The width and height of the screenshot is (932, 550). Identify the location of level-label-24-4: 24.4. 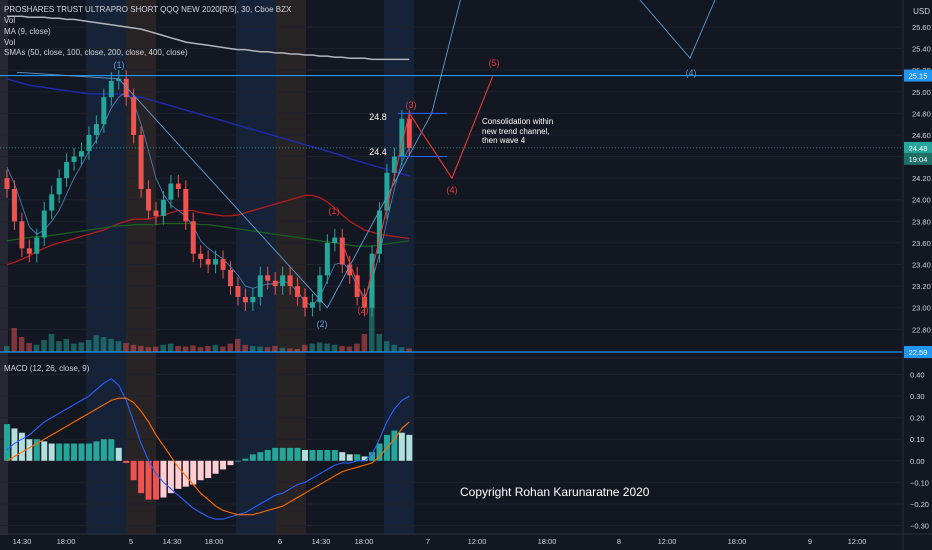
(378, 152).